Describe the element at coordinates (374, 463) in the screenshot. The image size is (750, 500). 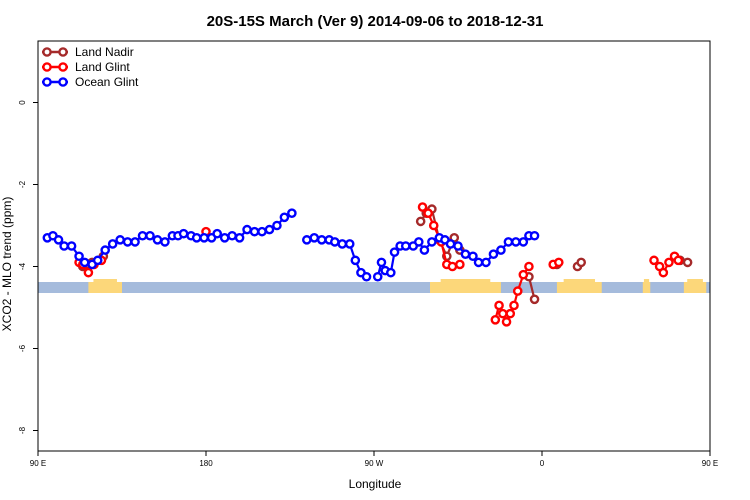
I see `x-tick-label: 90 W` at that location.